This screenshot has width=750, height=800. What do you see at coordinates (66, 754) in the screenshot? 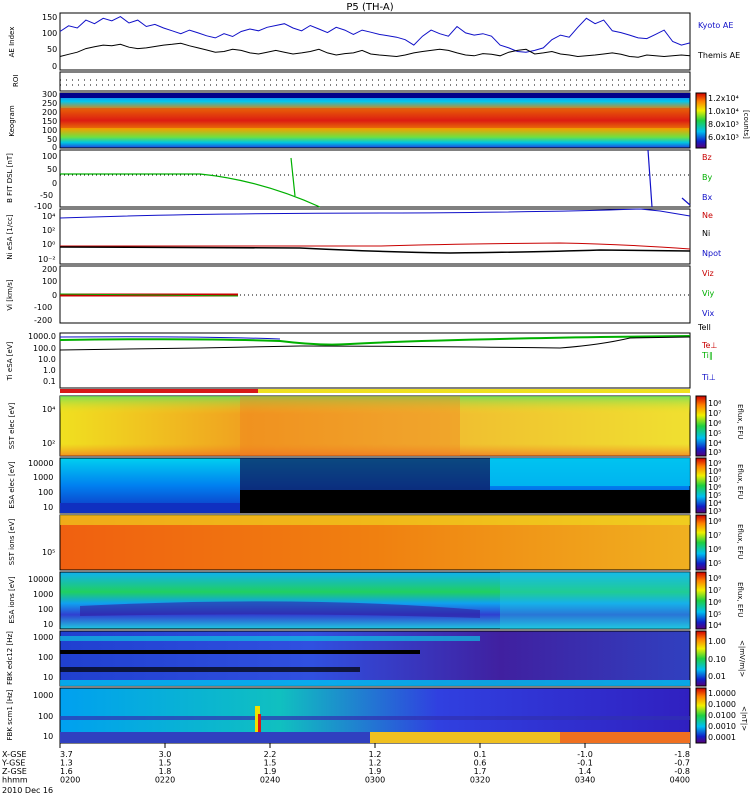
I see `coord-value: 3.7` at bounding box center [66, 754].